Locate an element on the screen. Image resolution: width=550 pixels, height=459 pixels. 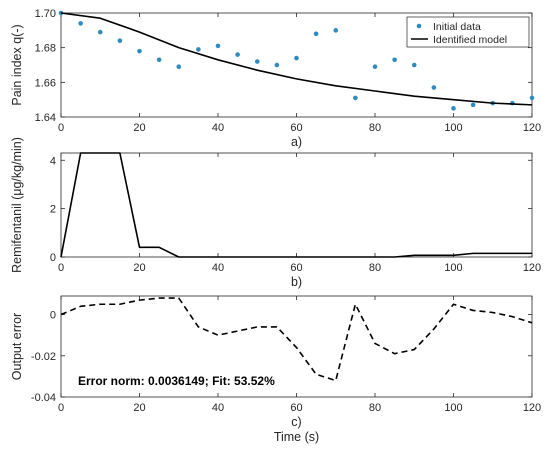
error-annotation: Error norm: 0.0036149; Fit: 53.52% is located at coordinates (176, 381).